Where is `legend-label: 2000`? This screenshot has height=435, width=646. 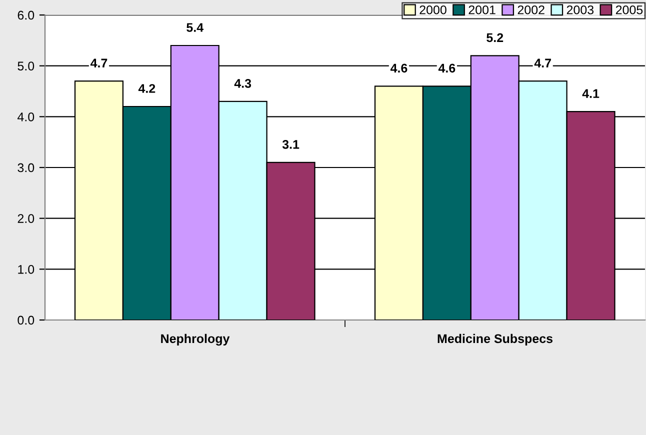 legend-label: 2000 is located at coordinates (433, 9).